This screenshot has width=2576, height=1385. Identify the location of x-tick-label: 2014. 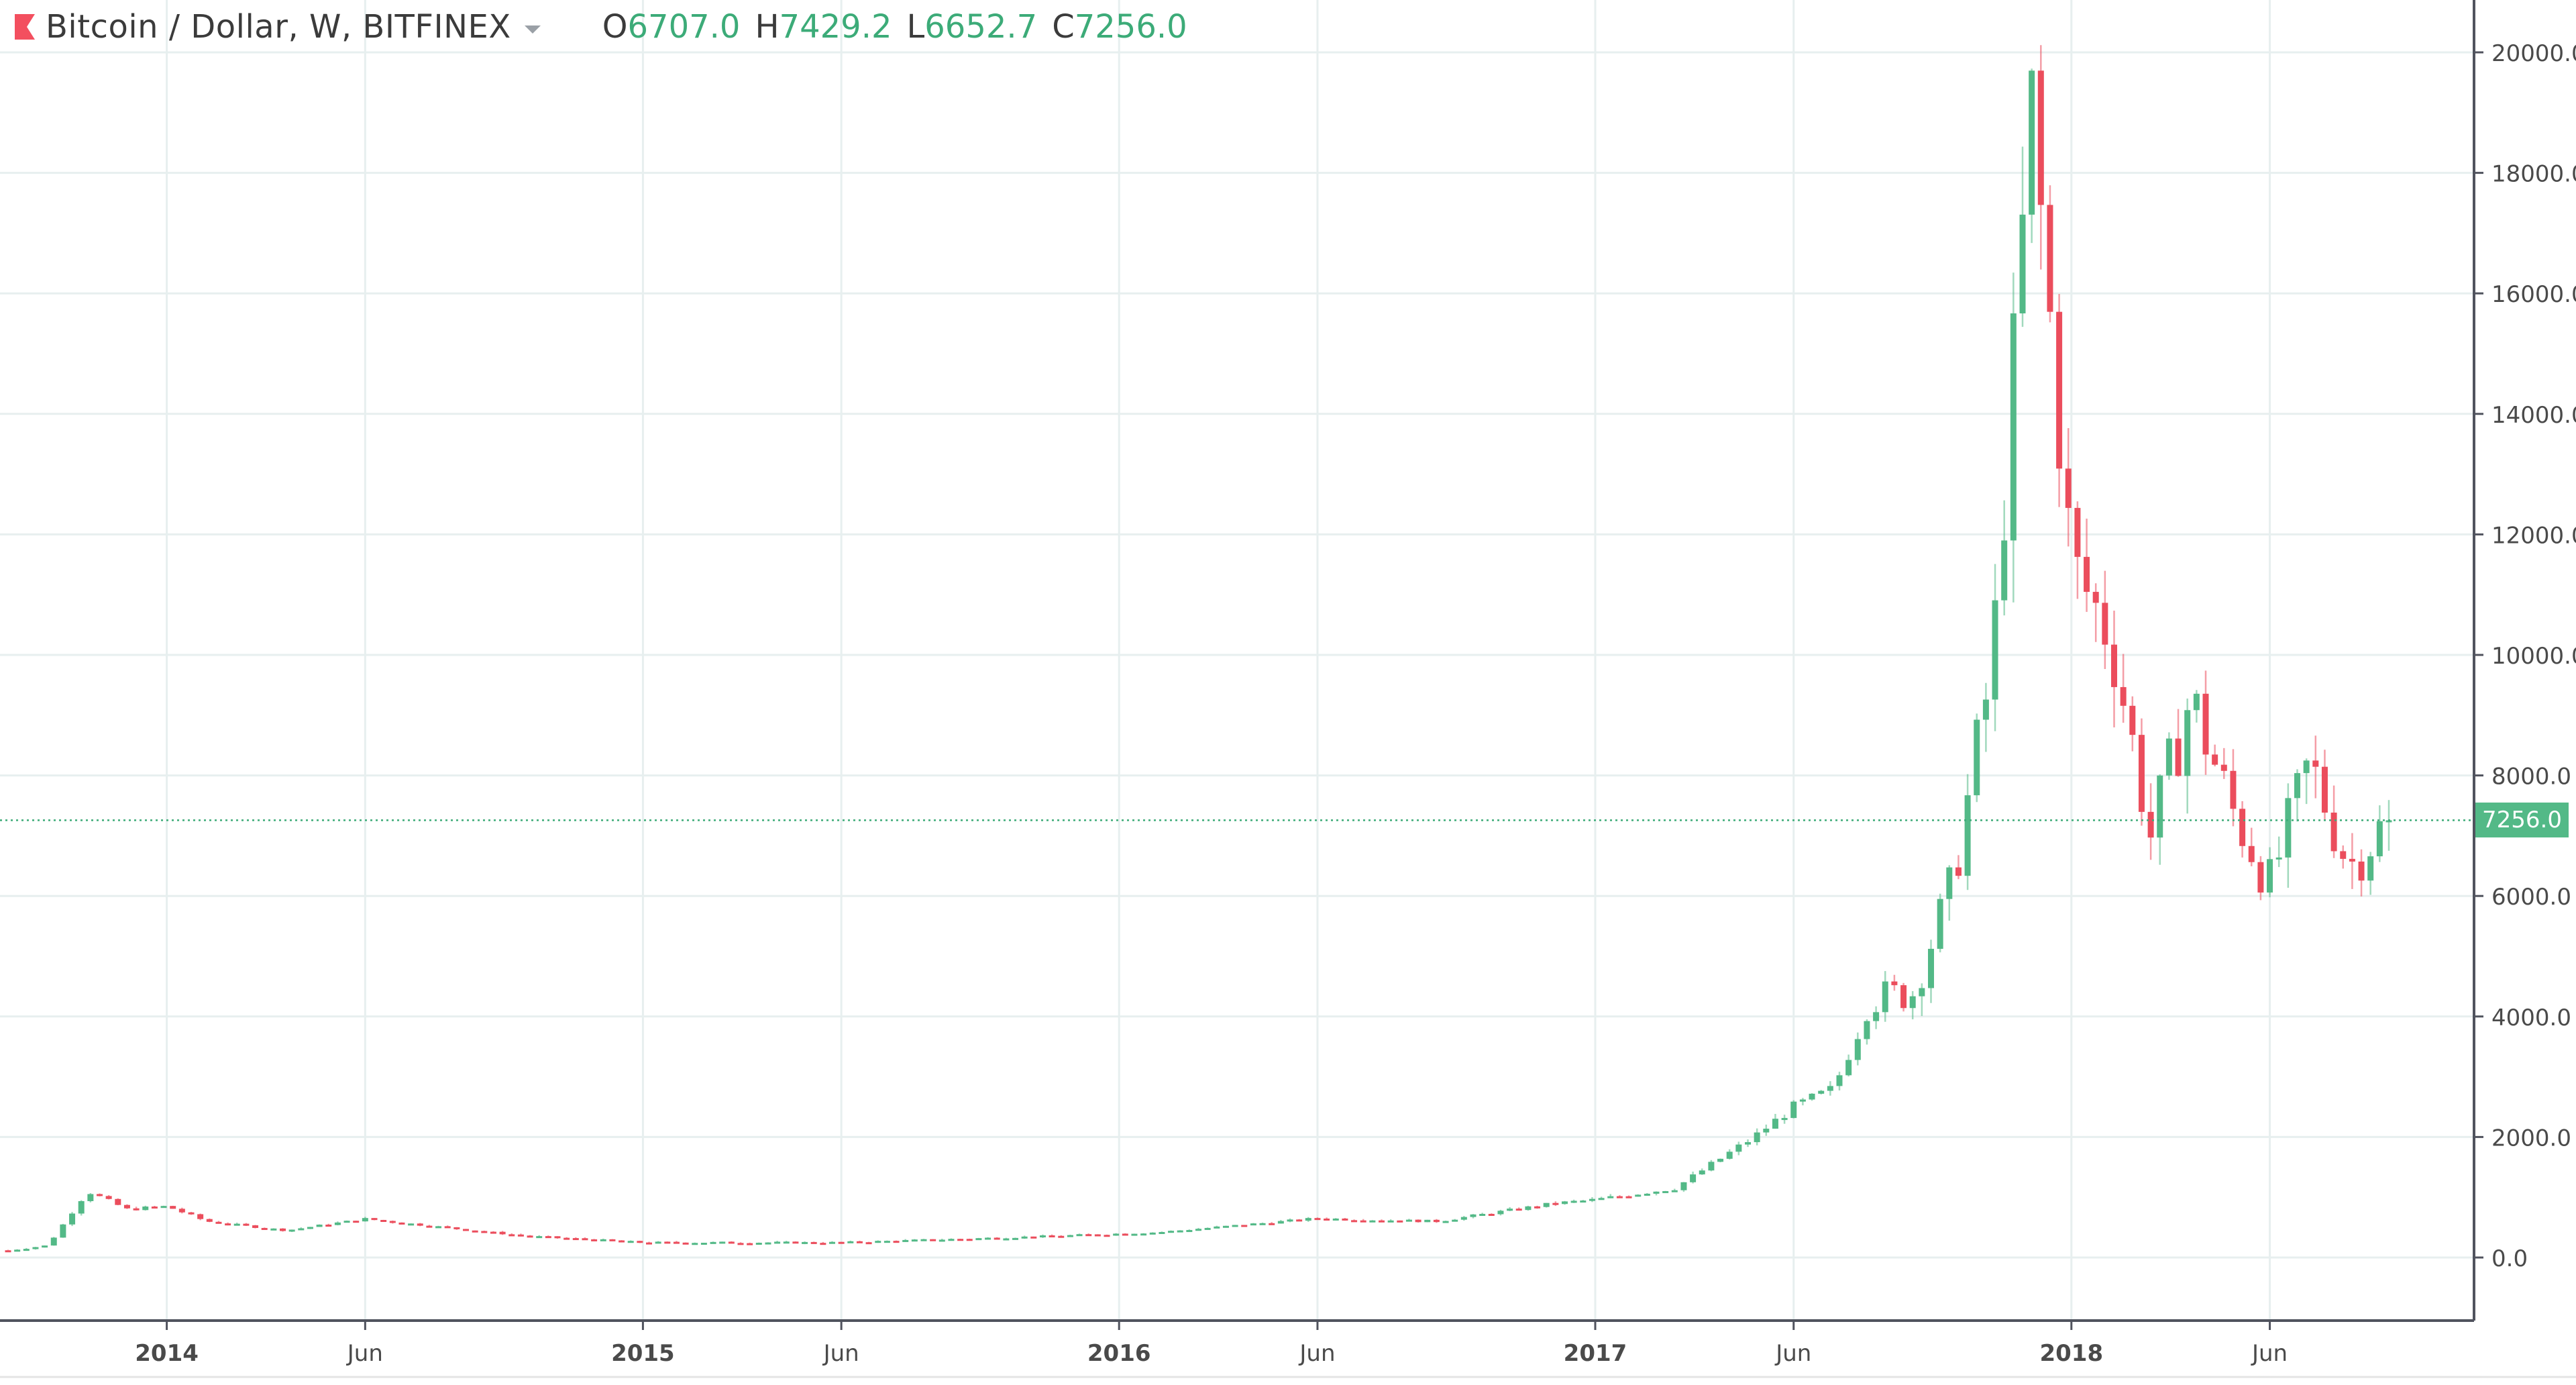
(167, 1353).